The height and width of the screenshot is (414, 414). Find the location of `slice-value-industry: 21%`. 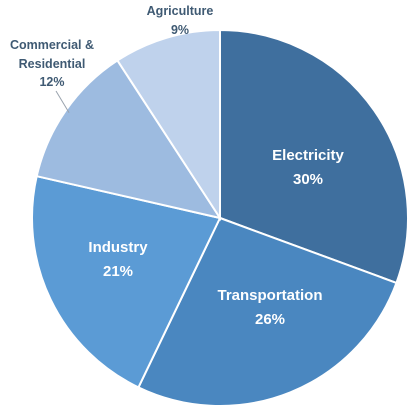

slice-value-industry: 21% is located at coordinates (118, 271).